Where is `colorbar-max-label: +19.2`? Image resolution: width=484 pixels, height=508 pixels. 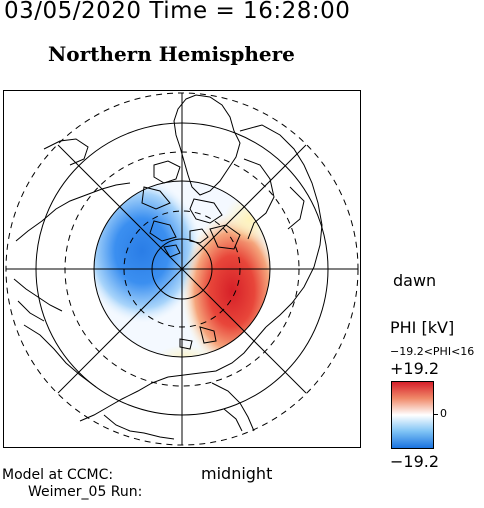
colorbar-max-label: +19.2 is located at coordinates (415, 368).